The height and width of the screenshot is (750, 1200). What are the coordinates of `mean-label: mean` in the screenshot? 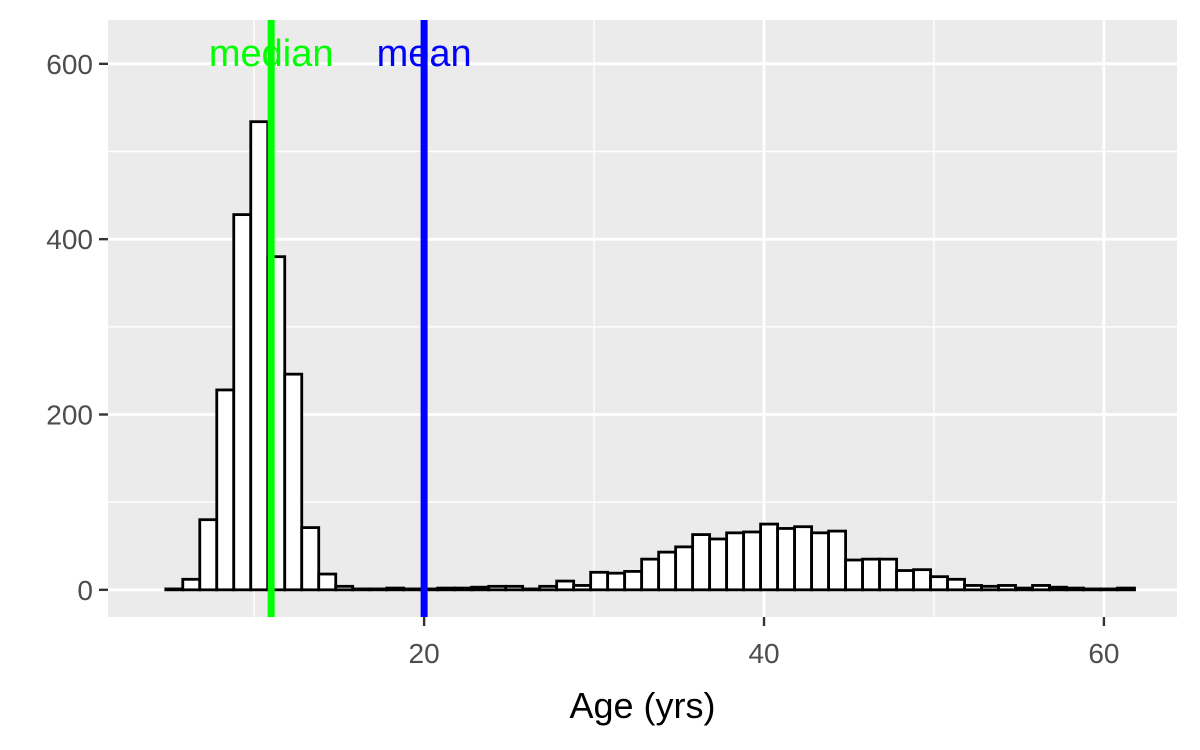 It's located at (424, 54).